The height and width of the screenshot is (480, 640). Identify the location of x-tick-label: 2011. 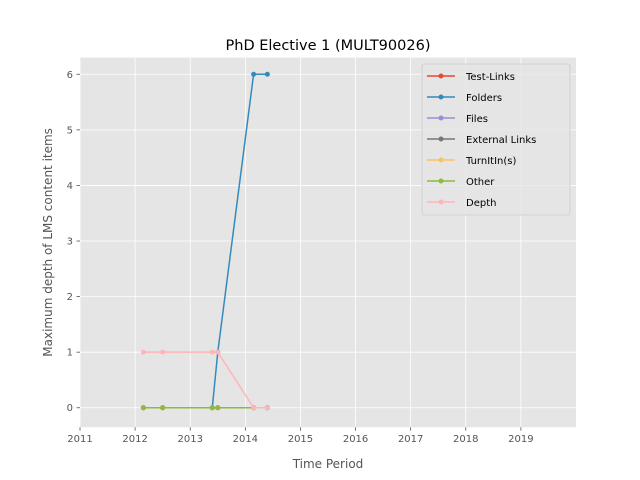
(79, 439).